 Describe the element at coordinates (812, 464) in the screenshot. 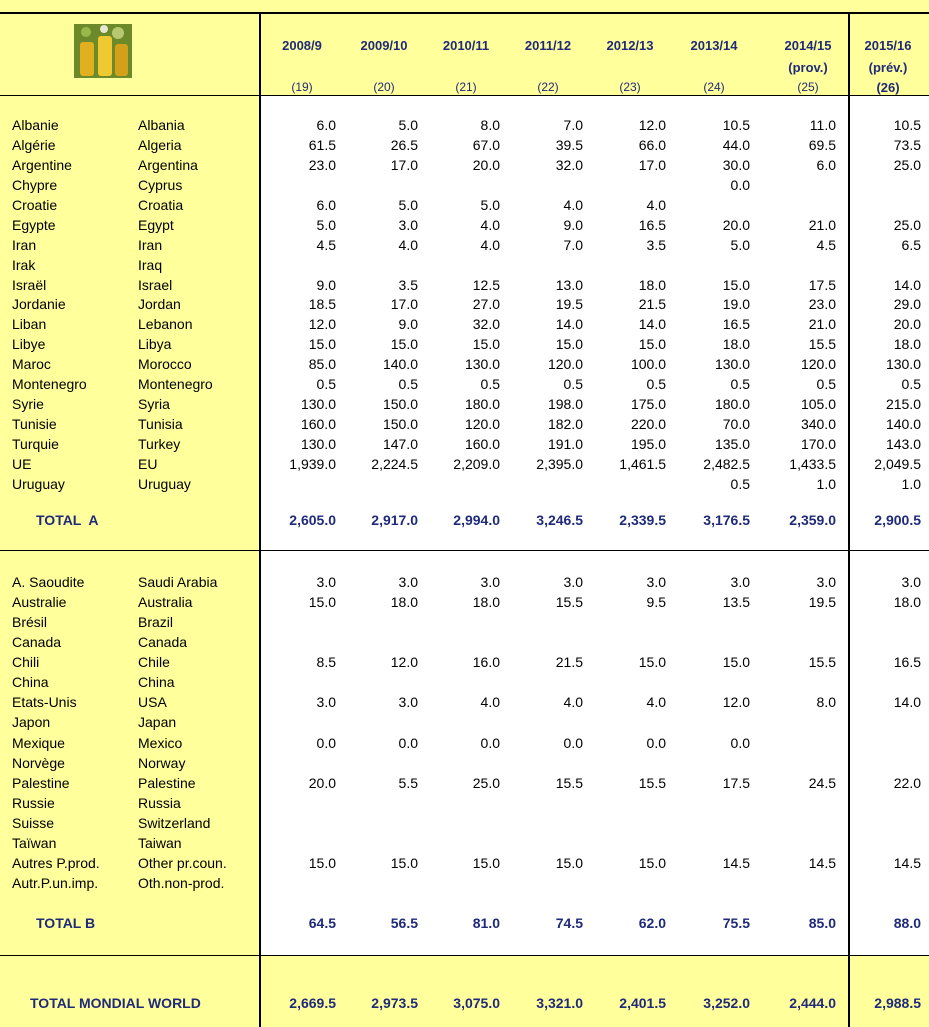

I see `cell-value: 1,433.5` at that location.